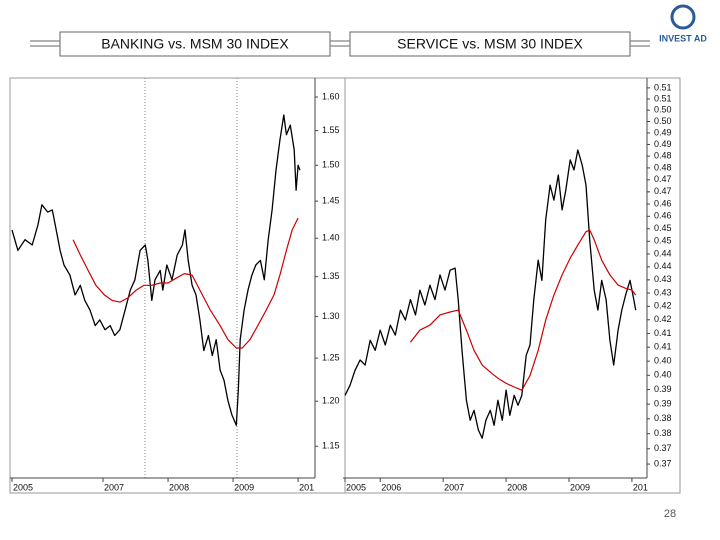  I want to click on x-tick-label: 2006, so click(391, 487).